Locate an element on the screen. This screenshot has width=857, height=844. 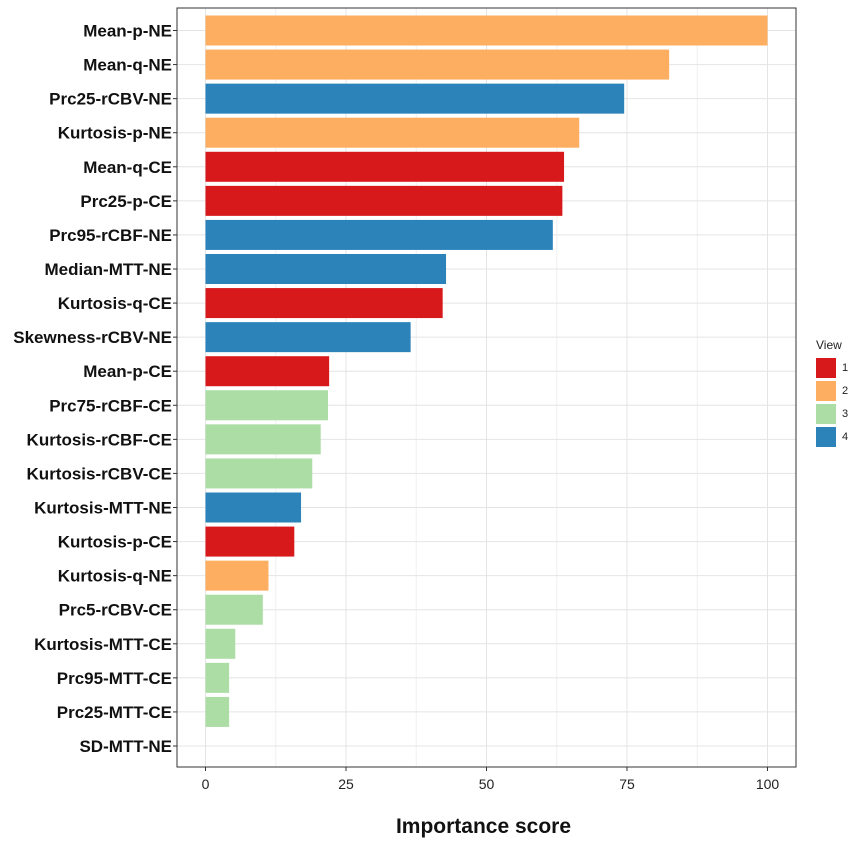
y-tick-label: Prc95-rCBF-NE is located at coordinates (110, 235).